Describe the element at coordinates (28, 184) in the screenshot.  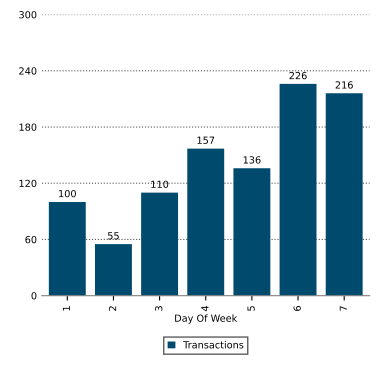
I see `y-tick-label: 120` at that location.